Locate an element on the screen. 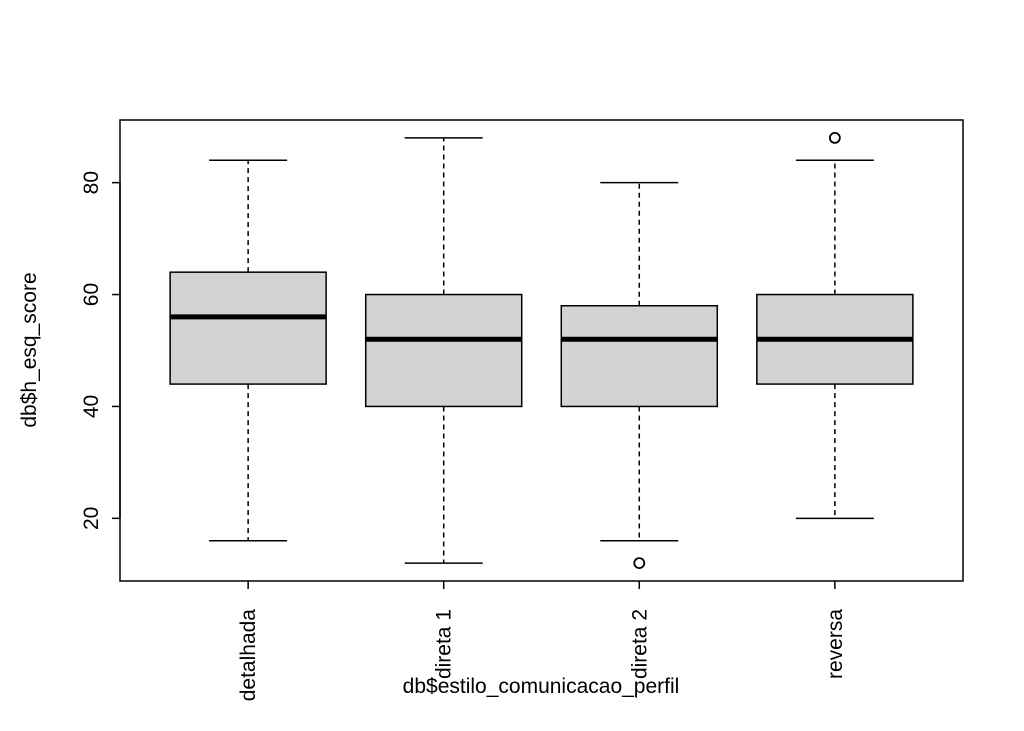  x-tick-label: reversa is located at coordinates (835, 644).